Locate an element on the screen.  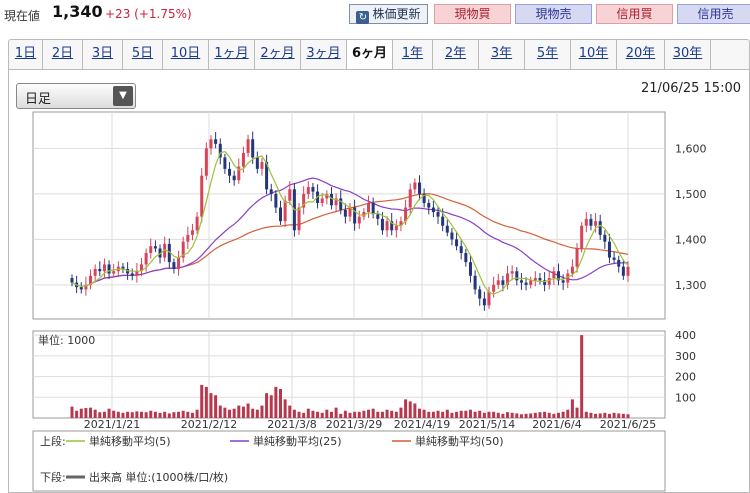
update-price-button: ↻ 株価更新 is located at coordinates (388, 14).